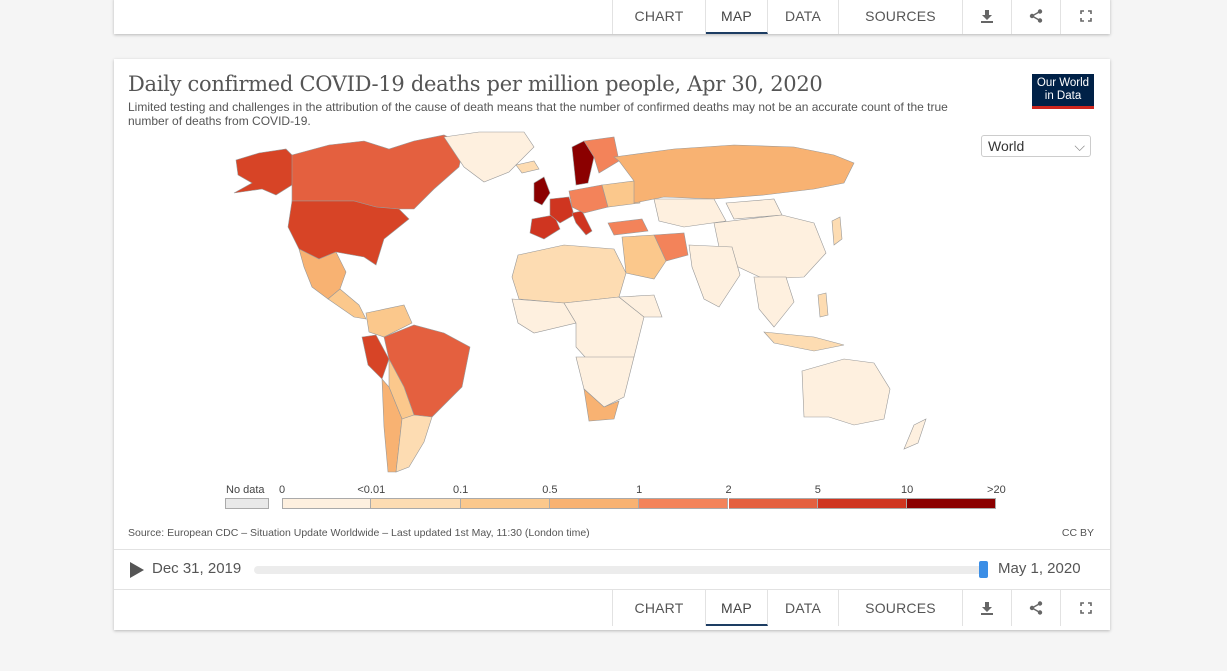 This screenshot has height=671, width=1227. What do you see at coordinates (389, 321) in the screenshot?
I see `country-colombia-venezuela` at bounding box center [389, 321].